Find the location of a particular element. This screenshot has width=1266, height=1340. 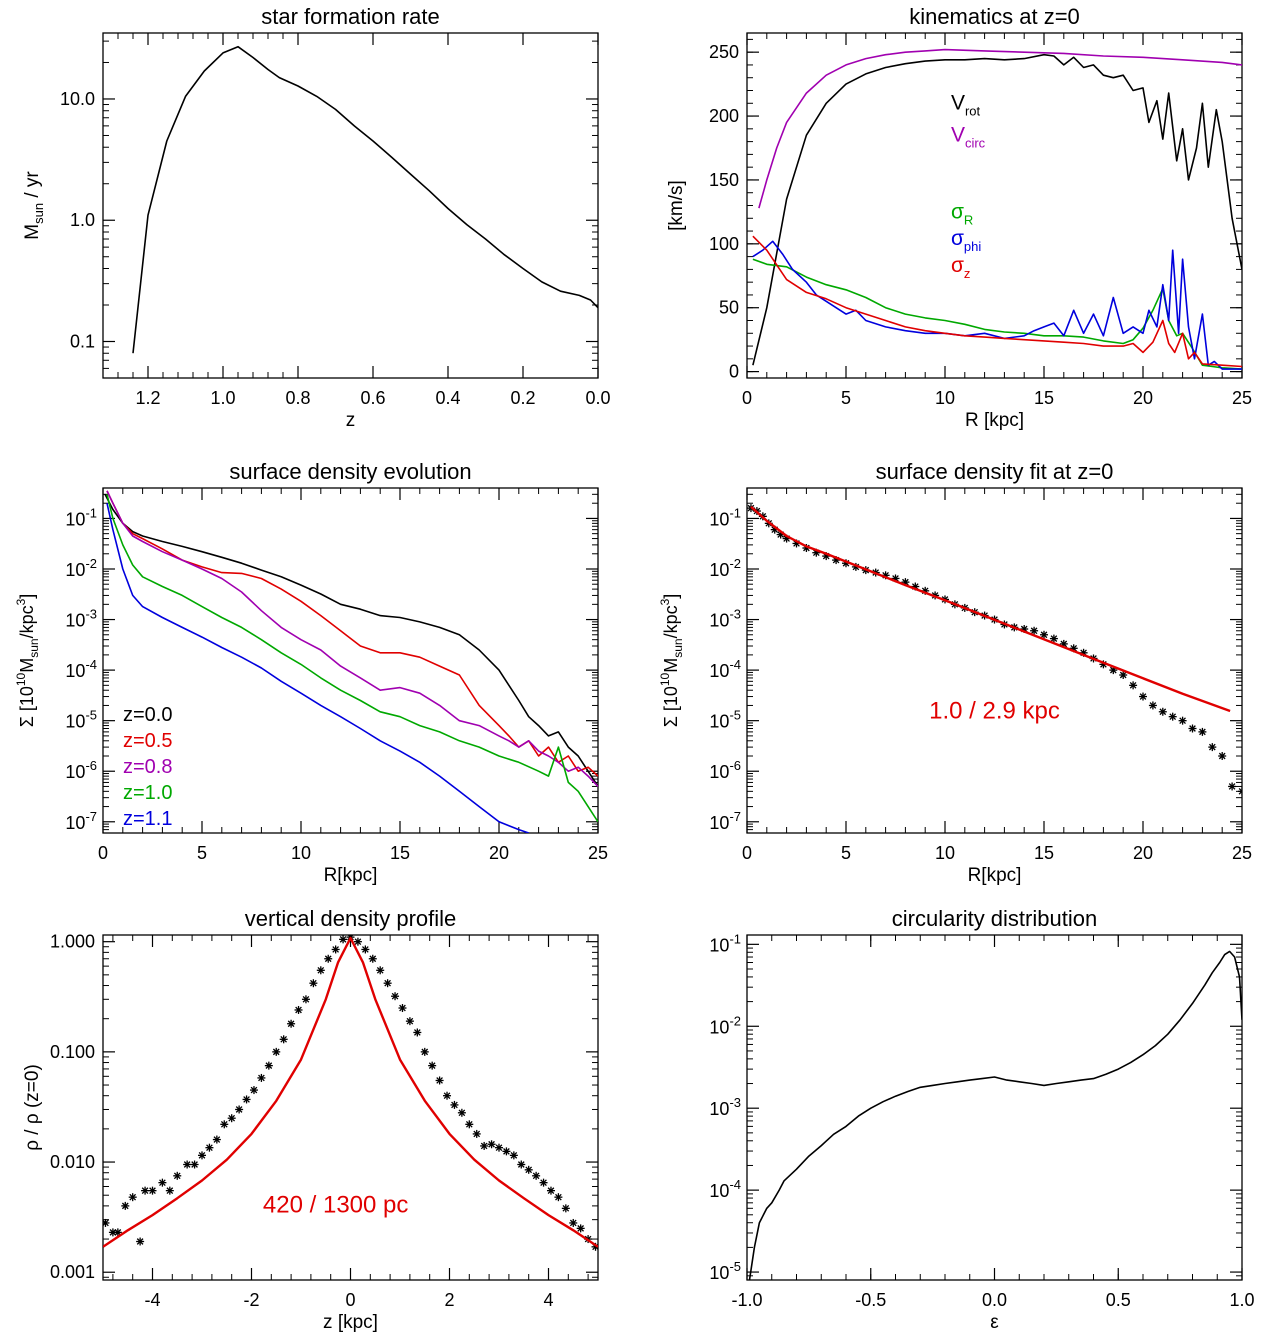

y-axis-label: Σ [1010Msun/kpc3] is located at coordinates (27, 661).